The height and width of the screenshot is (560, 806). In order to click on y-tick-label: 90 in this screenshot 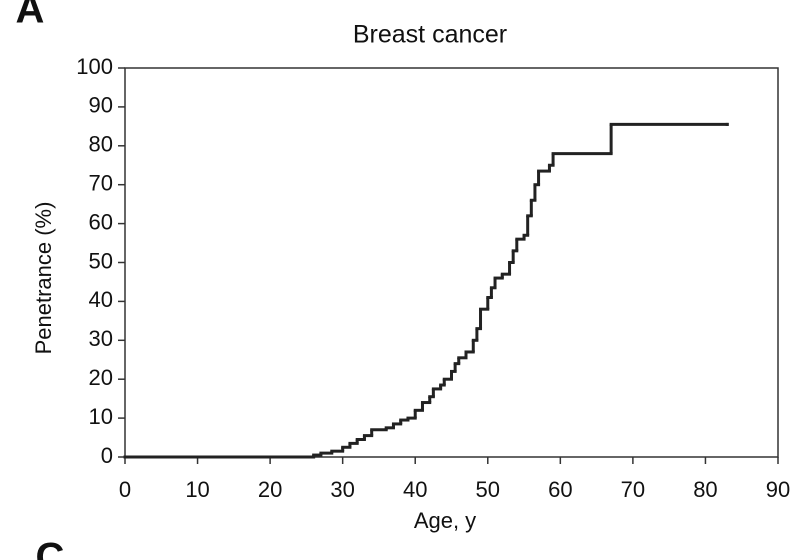, I will do `click(101, 105)`.